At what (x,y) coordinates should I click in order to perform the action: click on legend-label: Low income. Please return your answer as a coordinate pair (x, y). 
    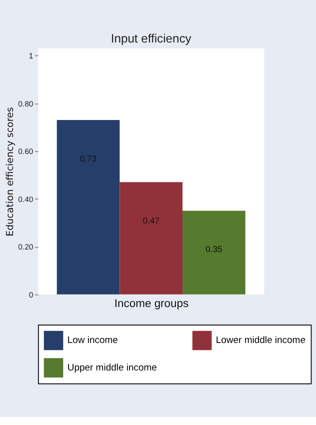
    Looking at the image, I should click on (92, 340).